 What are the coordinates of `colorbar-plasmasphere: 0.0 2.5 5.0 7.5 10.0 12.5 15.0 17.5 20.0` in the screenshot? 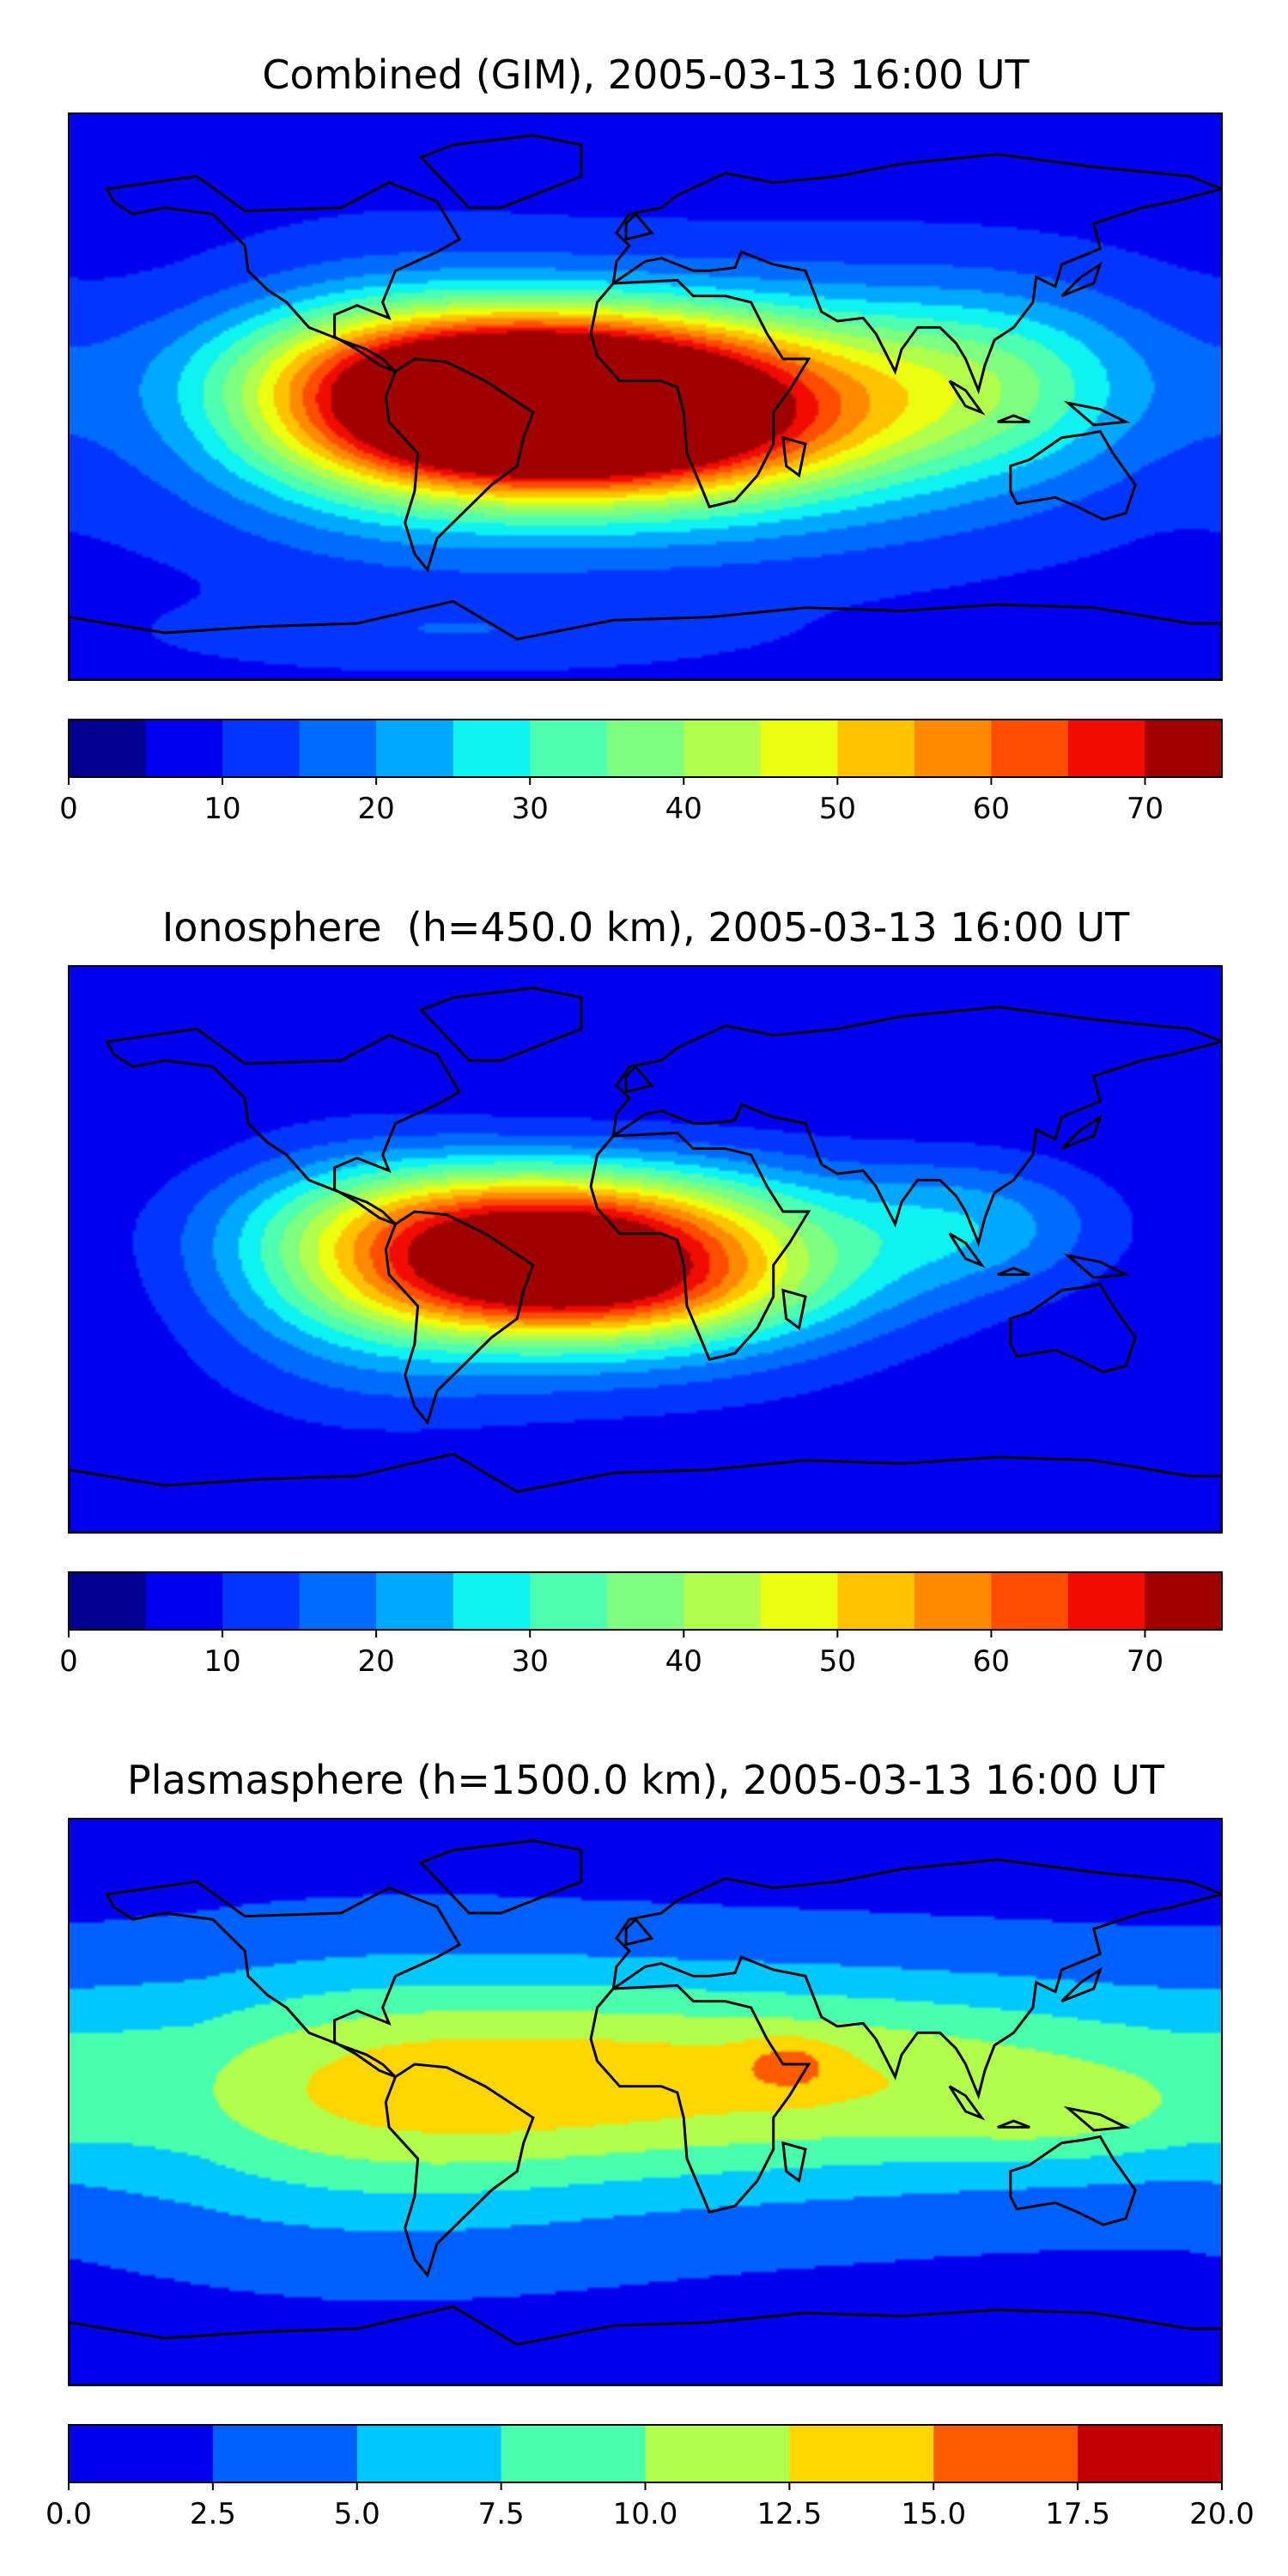 It's located at (651, 2478).